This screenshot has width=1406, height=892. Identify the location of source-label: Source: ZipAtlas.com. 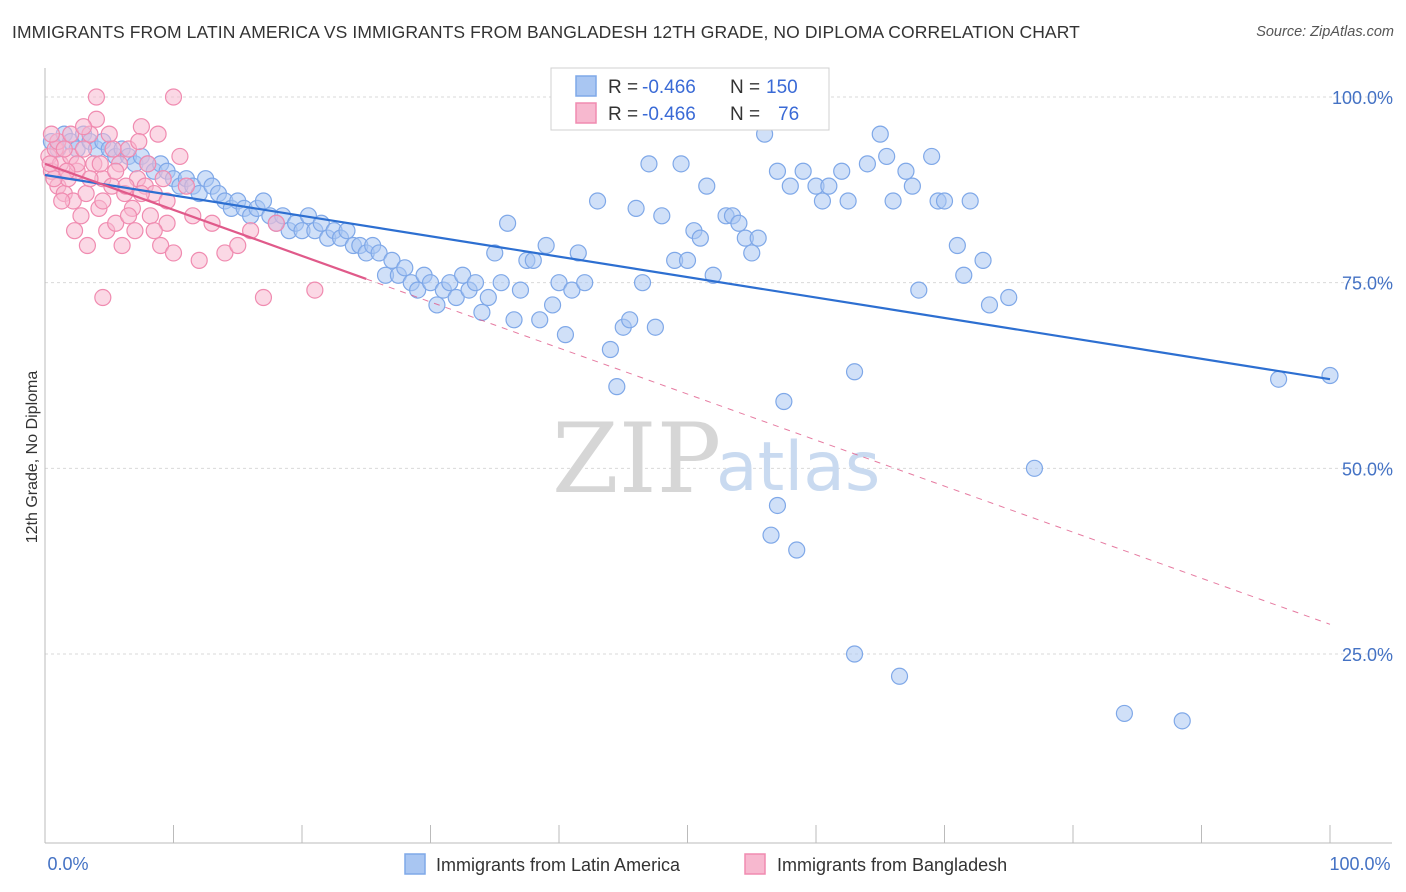
(1325, 32).